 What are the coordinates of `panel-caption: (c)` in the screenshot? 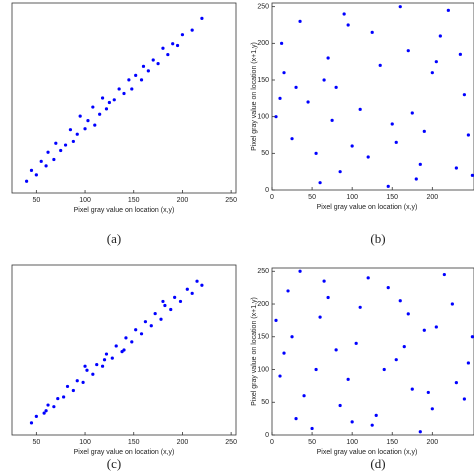 It's located at (114, 463).